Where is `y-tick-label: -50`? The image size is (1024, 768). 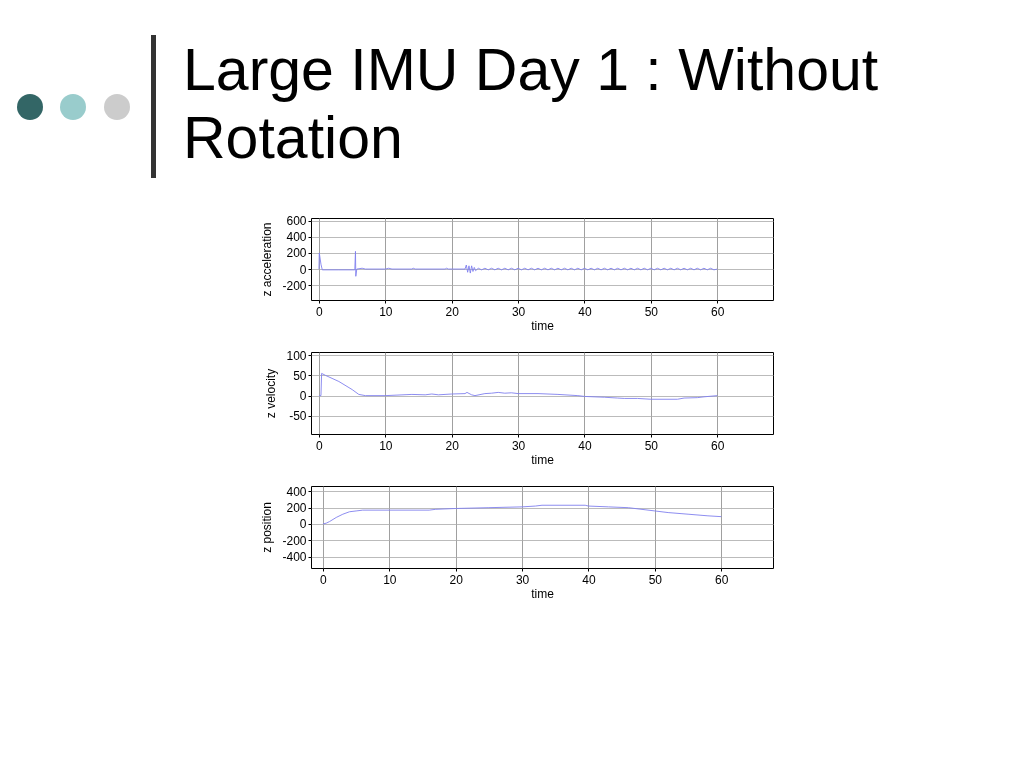
y-tick-label: -50 is located at coordinates (298, 416).